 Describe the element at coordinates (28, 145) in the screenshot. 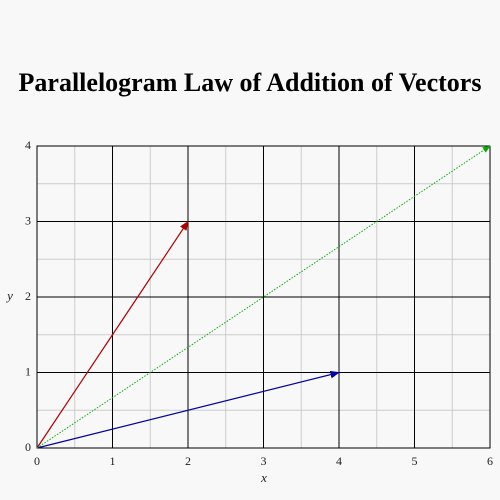

I see `y-tick-label: 4` at that location.